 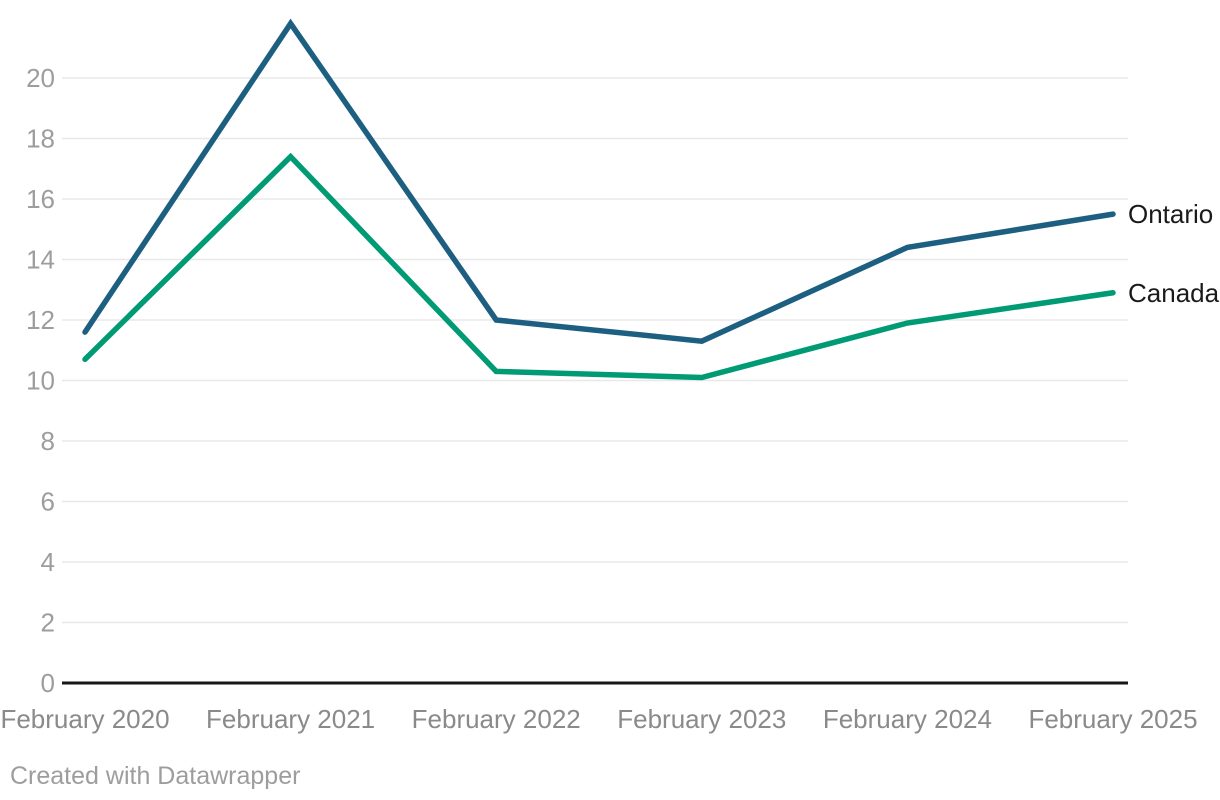 I want to click on y-tick-label-0: 0, so click(x=48, y=683).